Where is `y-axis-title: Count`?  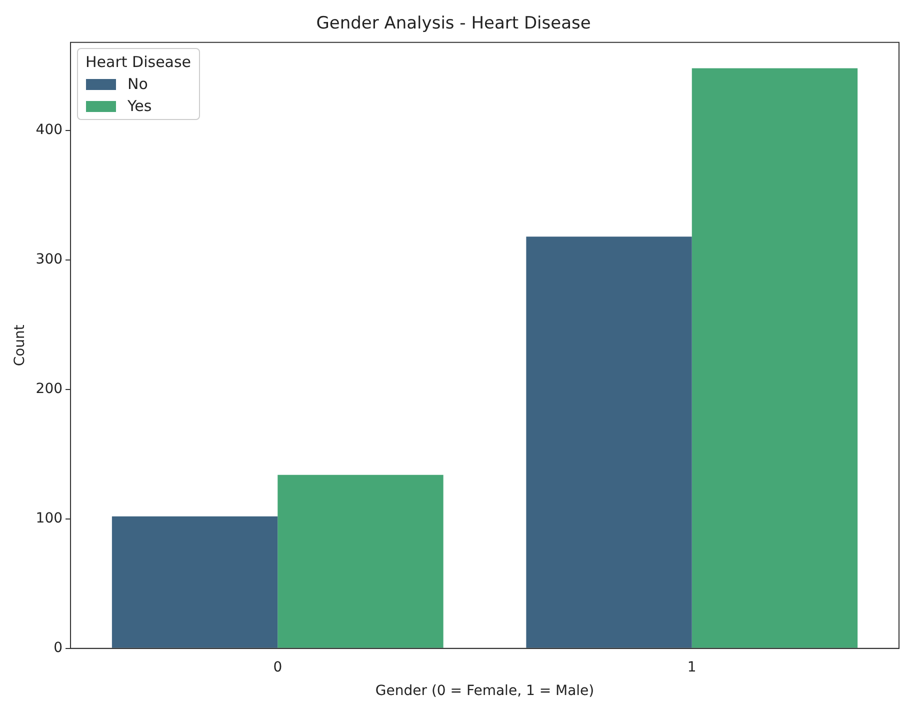 y-axis-title: Count is located at coordinates (20, 345).